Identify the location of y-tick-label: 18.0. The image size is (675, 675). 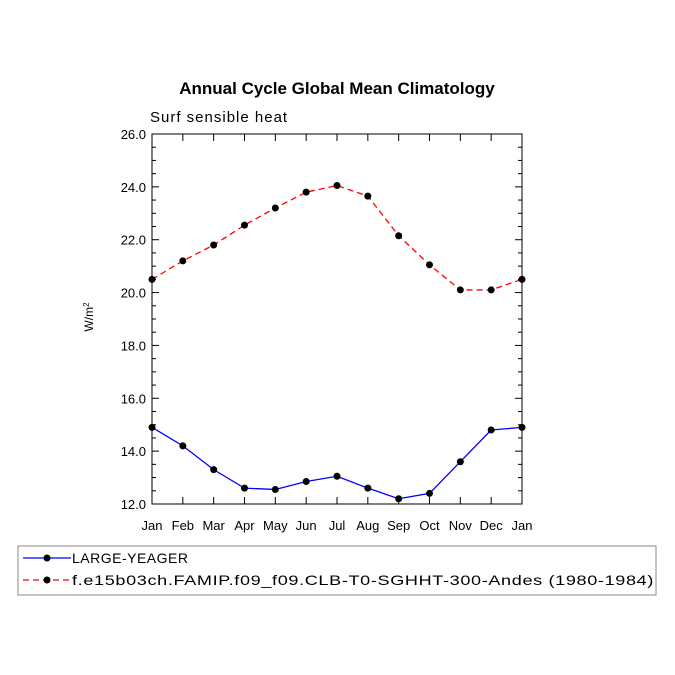
(133, 345).